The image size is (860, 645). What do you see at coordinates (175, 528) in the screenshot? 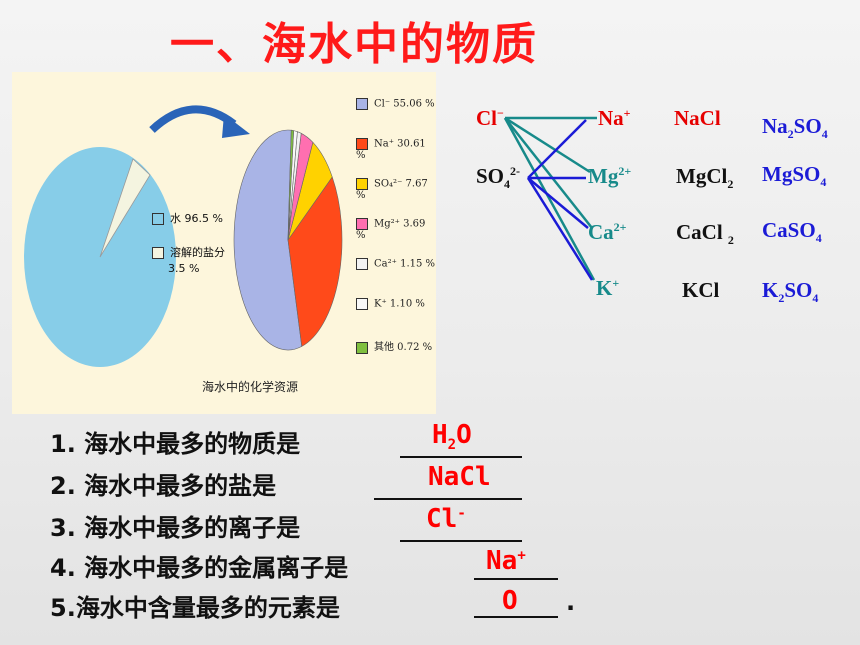
I see `question-3: 3. 海水中最多的离子是` at bounding box center [175, 528].